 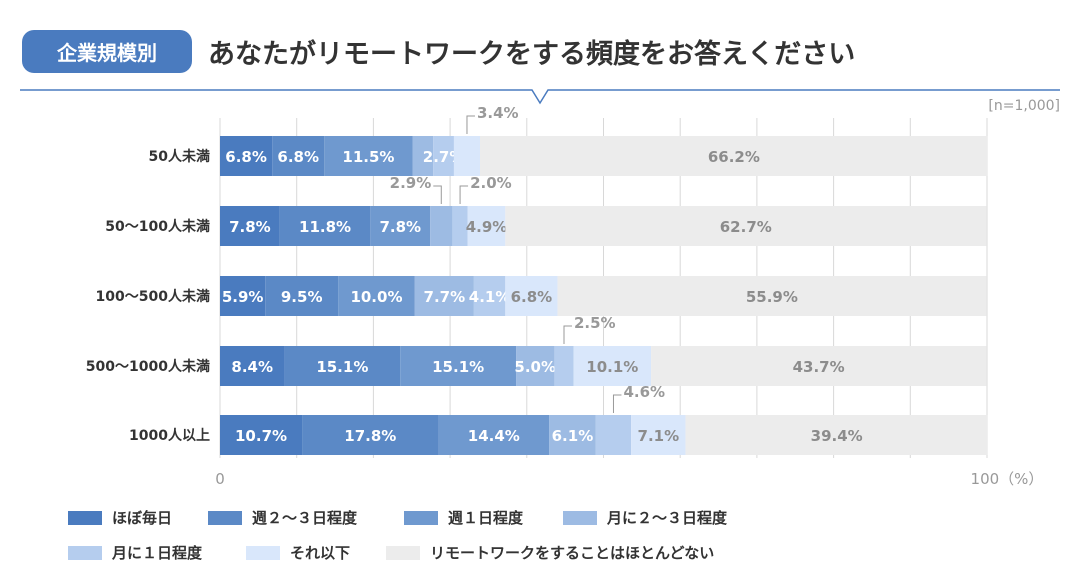 I want to click on data-label: 55.9%, so click(x=772, y=297).